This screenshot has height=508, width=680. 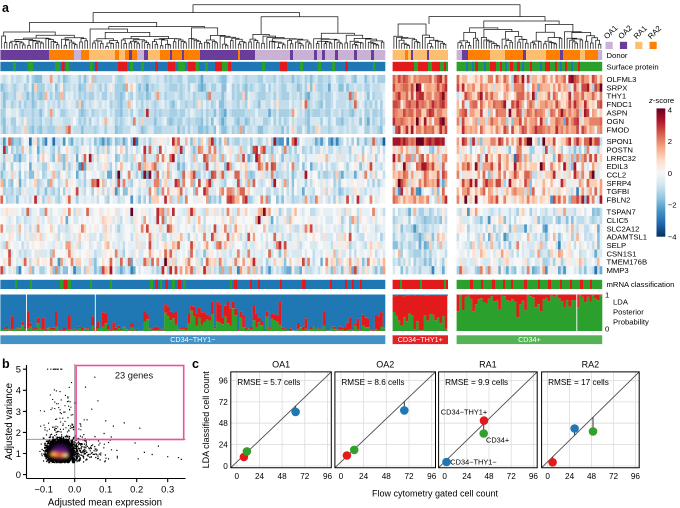 What do you see at coordinates (627, 262) in the screenshot?
I see `svg-text: TMEM176B` at bounding box center [627, 262].